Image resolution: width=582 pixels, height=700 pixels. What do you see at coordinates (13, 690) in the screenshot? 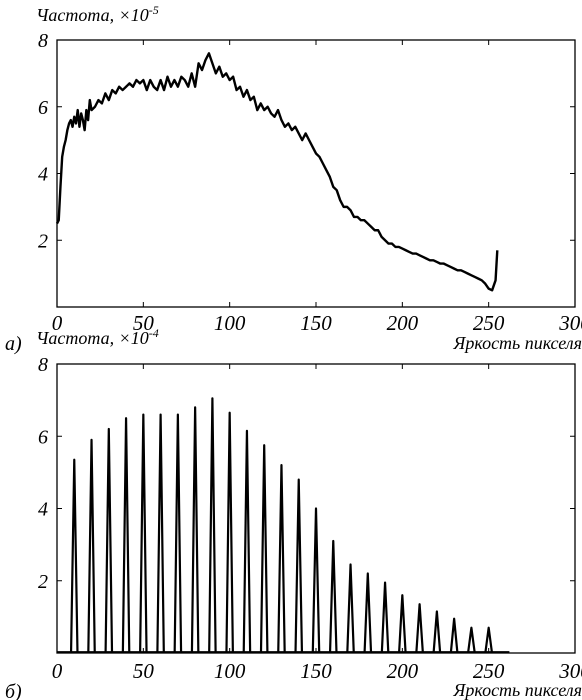
I see `panel-label: б)` at bounding box center [13, 690].